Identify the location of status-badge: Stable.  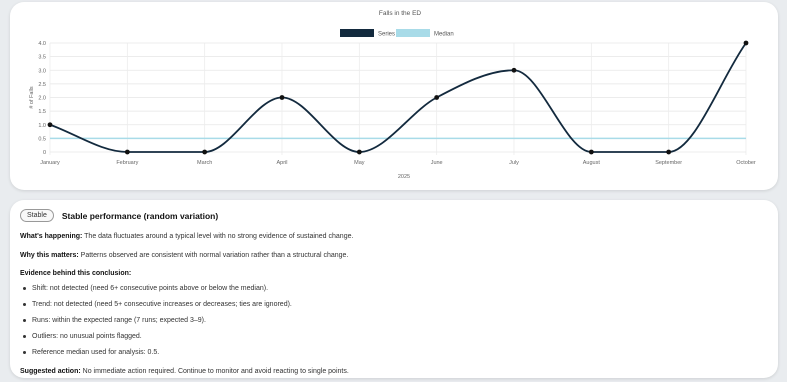
(37, 215).